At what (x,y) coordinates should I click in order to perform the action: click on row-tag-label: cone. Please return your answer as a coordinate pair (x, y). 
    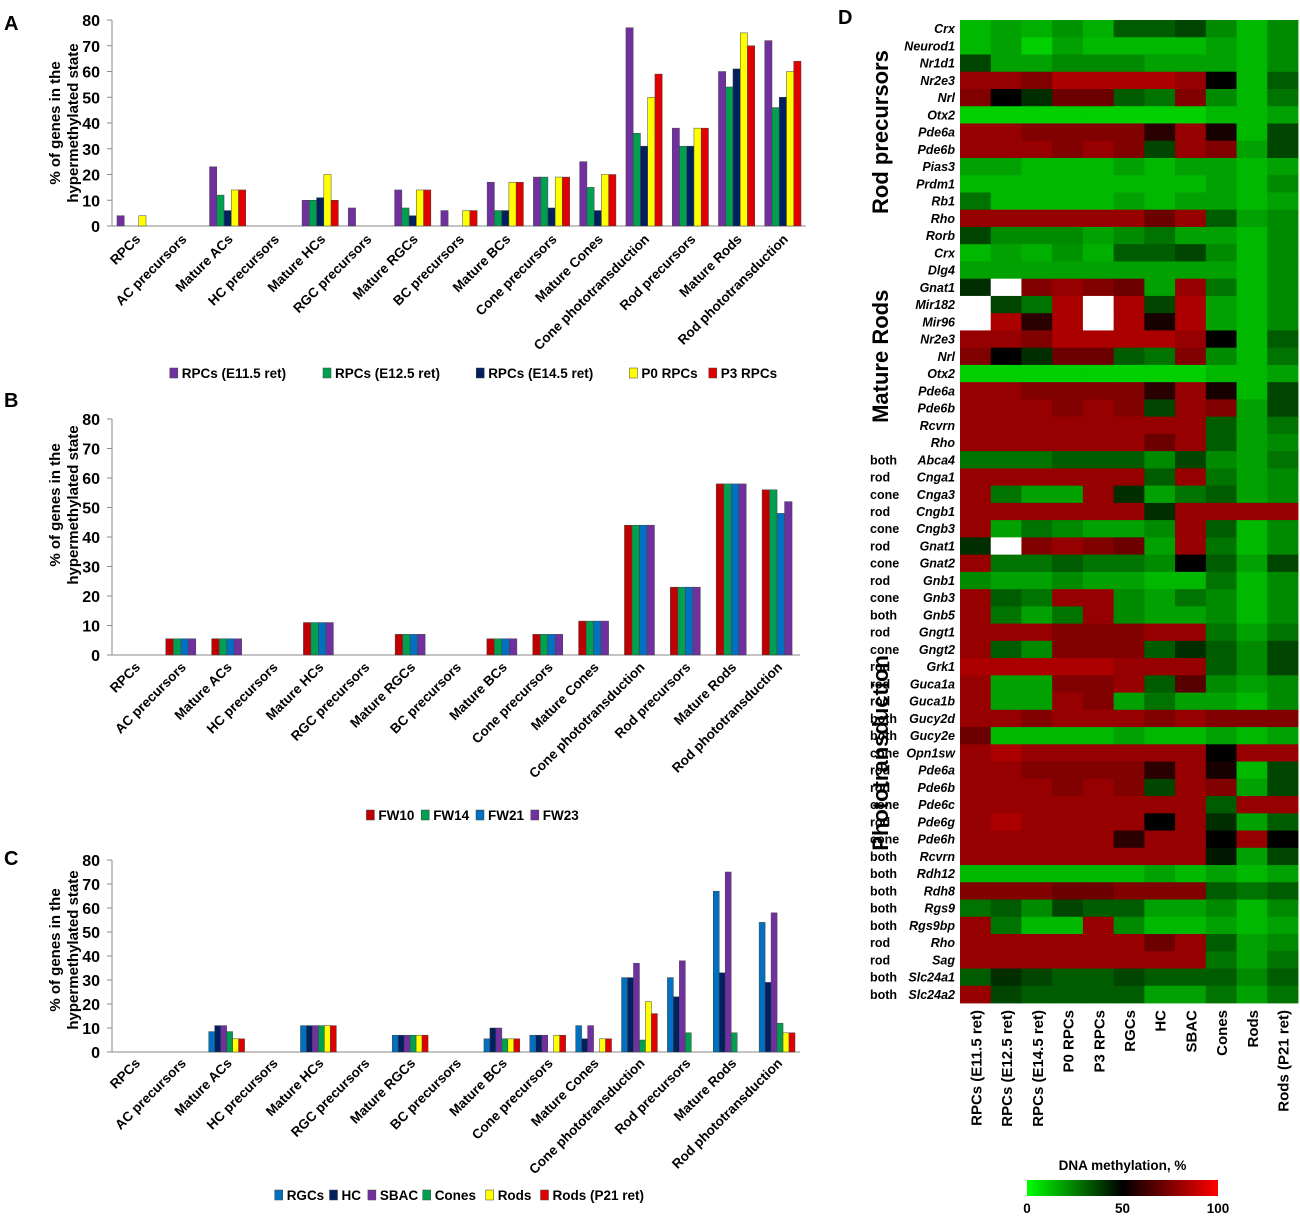
    Looking at the image, I should click on (884, 495).